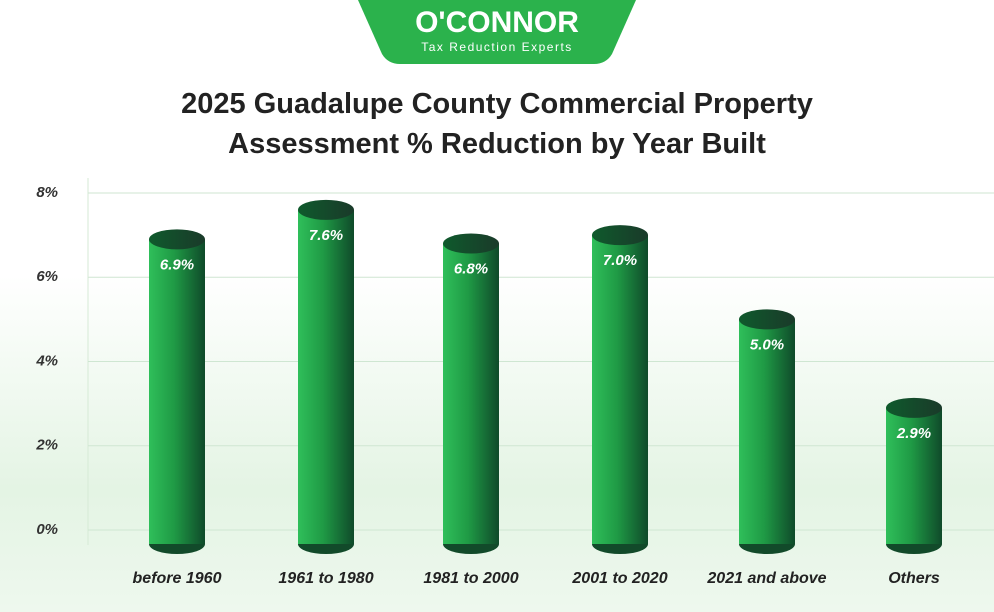 Image resolution: width=994 pixels, height=612 pixels. Describe the element at coordinates (471, 269) in the screenshot. I see `value-label: 6.8%` at that location.